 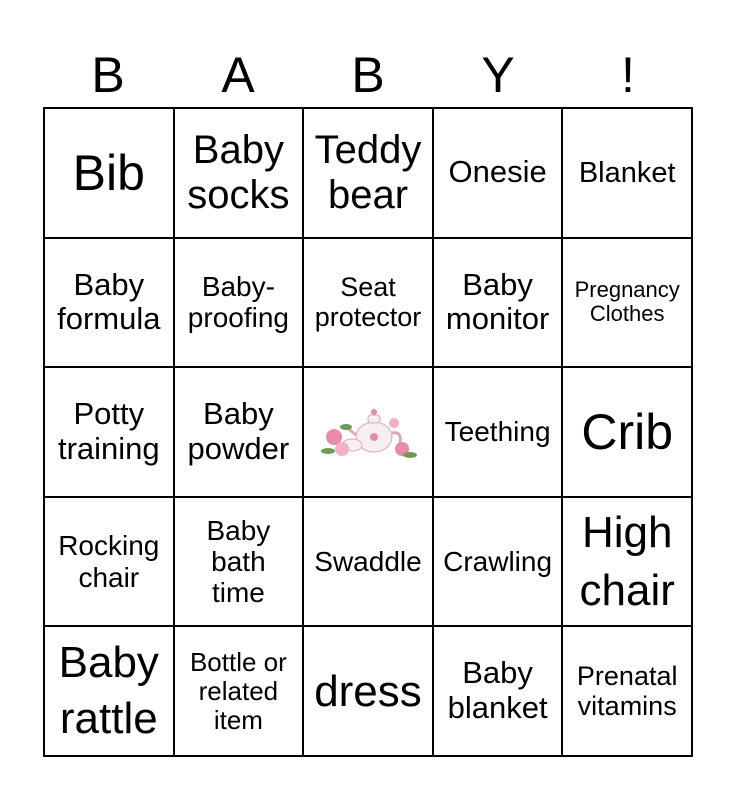 I want to click on cell-text: Teething, so click(x=497, y=432).